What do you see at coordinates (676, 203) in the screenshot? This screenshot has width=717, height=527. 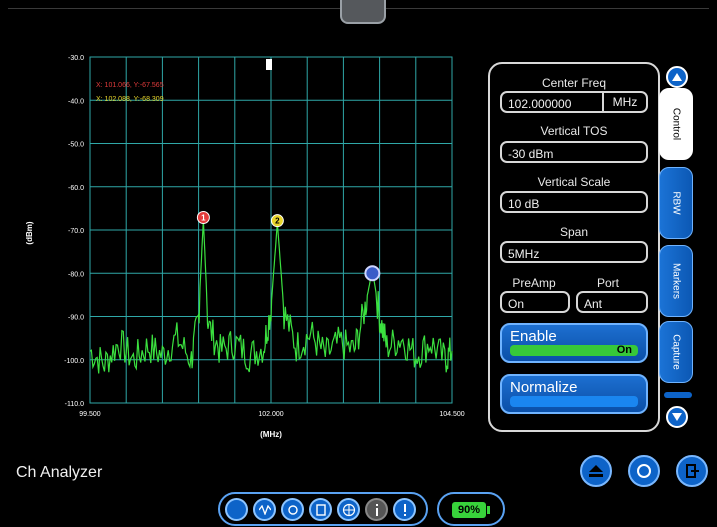 I see `tab-rbw: RBW` at bounding box center [676, 203].